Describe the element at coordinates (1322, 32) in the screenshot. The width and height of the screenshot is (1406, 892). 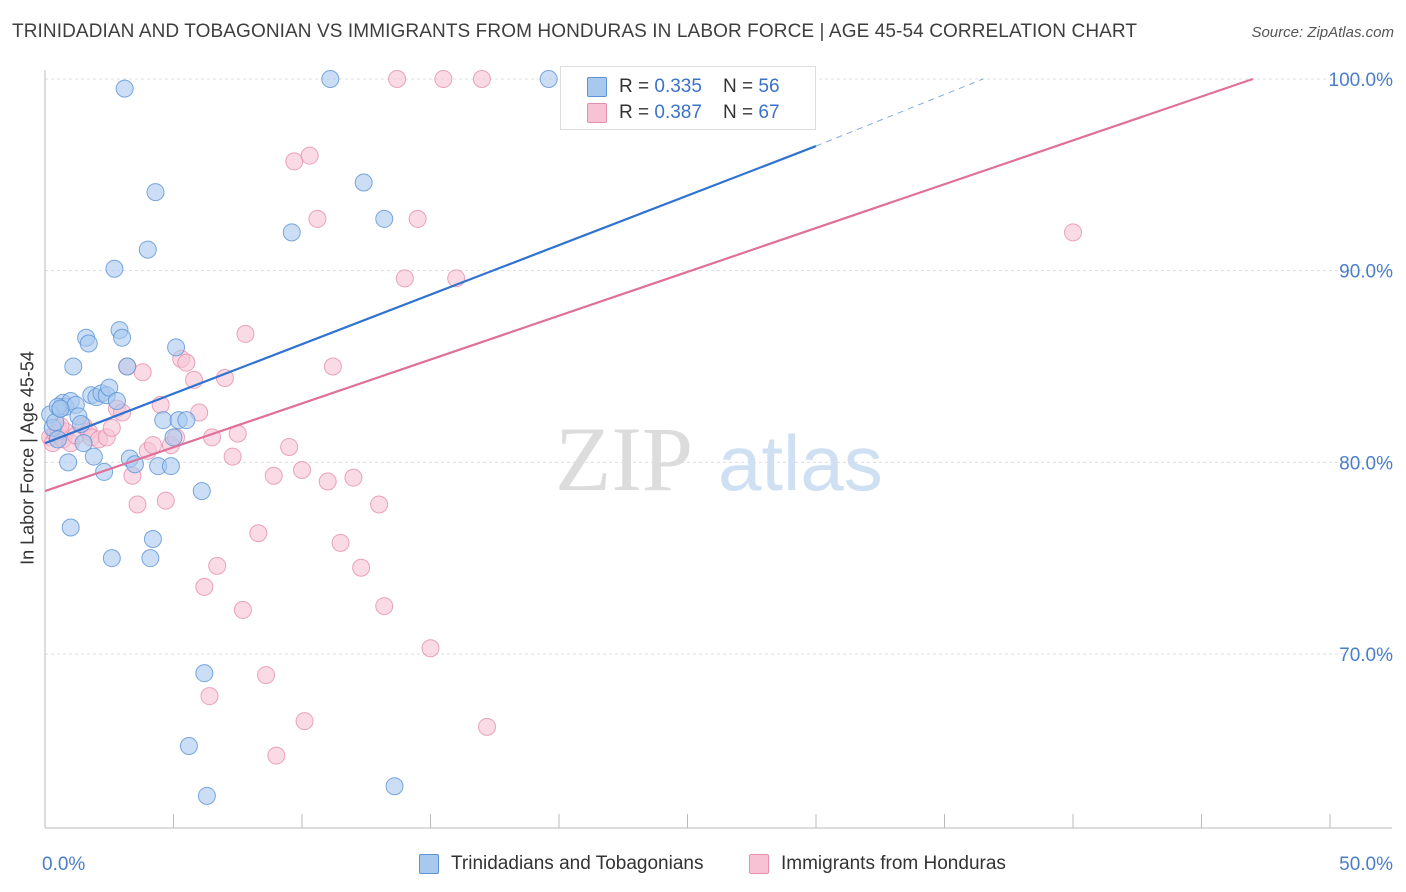
I see `source-label: Source: ZipAtlas.com` at that location.